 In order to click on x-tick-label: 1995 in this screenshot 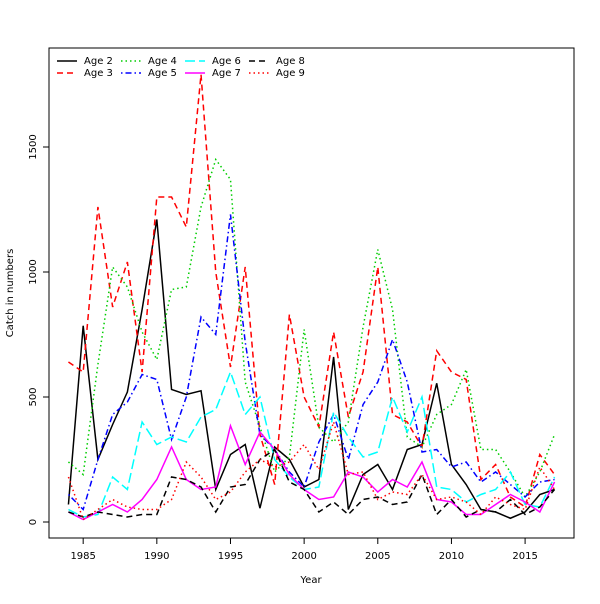, I will do `click(230, 556)`.